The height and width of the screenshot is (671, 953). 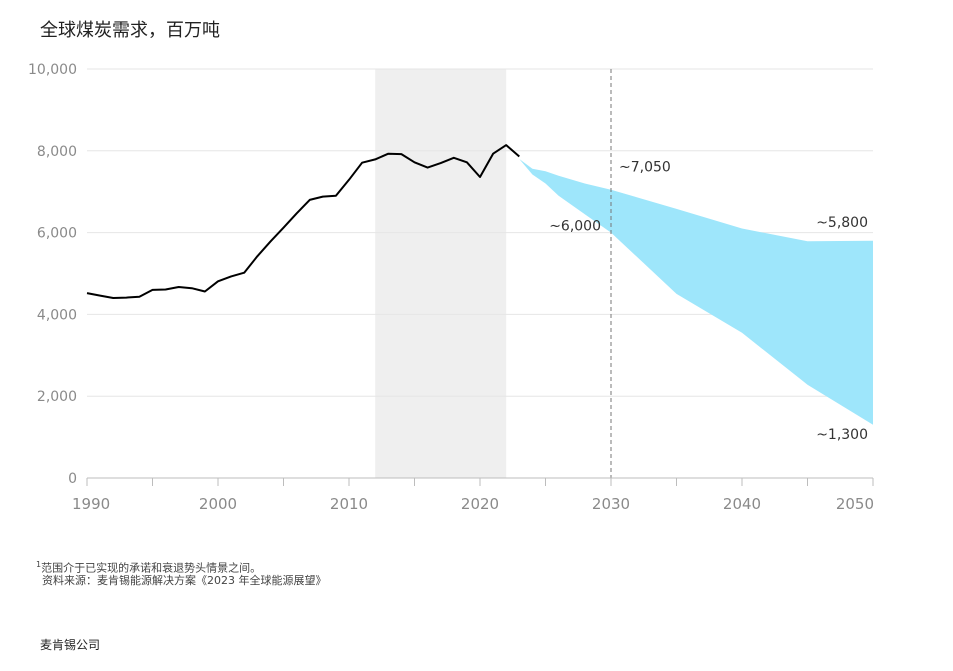 What do you see at coordinates (52, 70) in the screenshot?
I see `y-tick-label: 10,000` at bounding box center [52, 70].